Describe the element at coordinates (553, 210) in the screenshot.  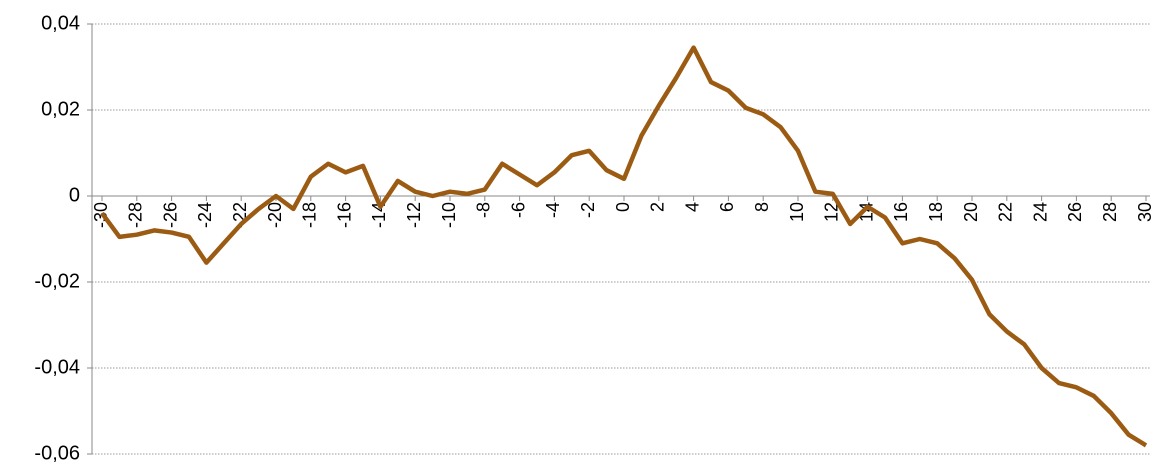
I see `x-tick-label: -4` at that location.